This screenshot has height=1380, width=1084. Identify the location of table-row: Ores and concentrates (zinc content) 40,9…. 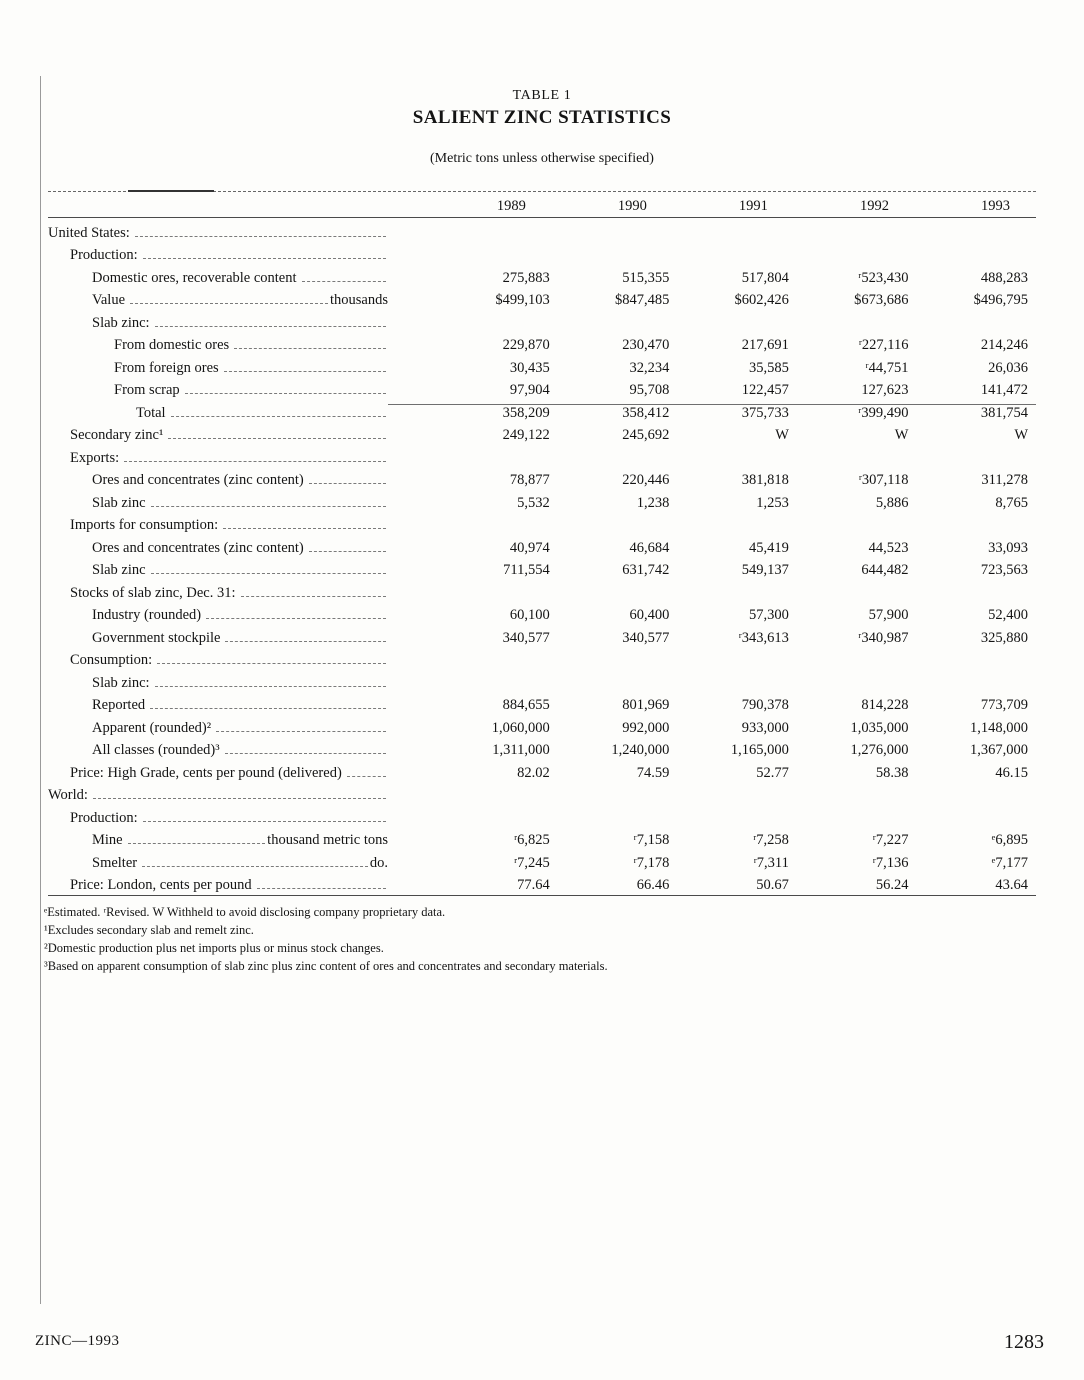
(542, 546).